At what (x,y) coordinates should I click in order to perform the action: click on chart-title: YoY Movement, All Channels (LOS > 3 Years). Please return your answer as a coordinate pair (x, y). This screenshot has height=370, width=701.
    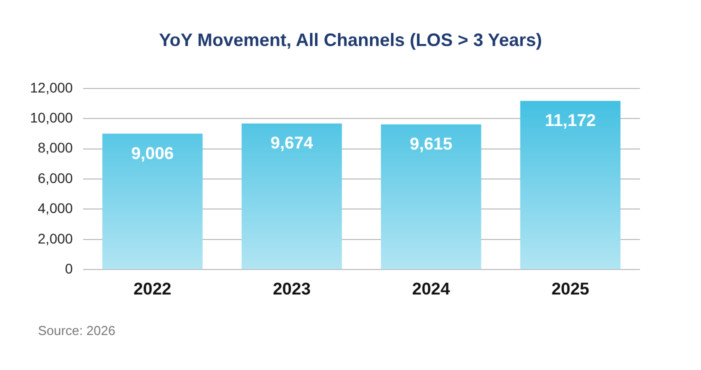
    Looking at the image, I should click on (350, 40).